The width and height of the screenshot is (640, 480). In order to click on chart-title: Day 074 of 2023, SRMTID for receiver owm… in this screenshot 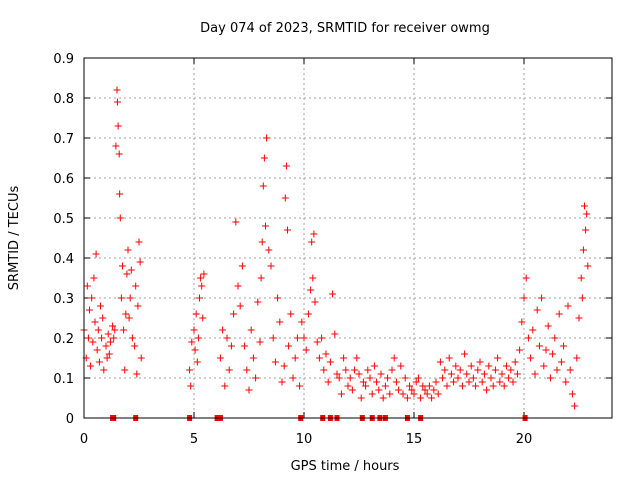, I will do `click(345, 28)`.